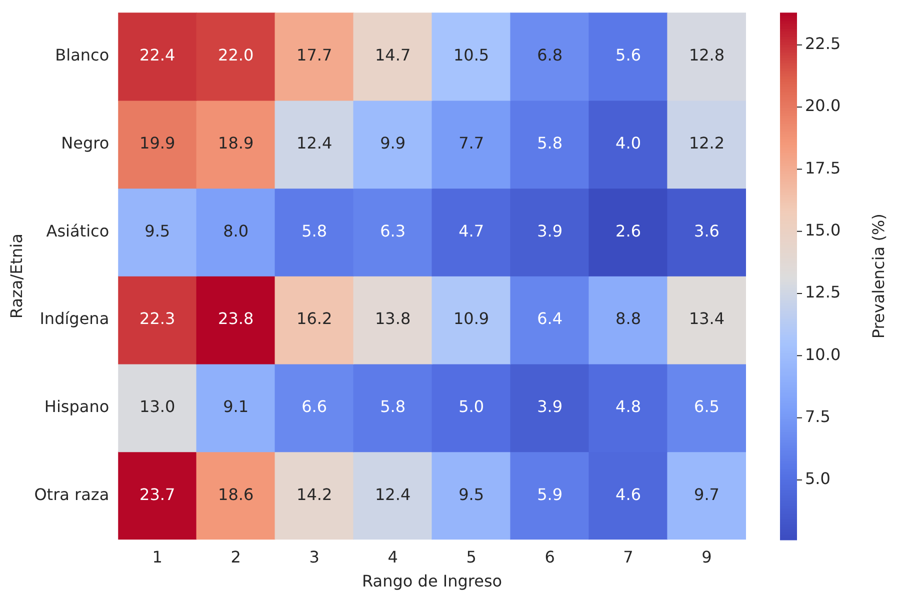  What do you see at coordinates (823, 230) in the screenshot?
I see `color-bar-label: 15.0` at bounding box center [823, 230].